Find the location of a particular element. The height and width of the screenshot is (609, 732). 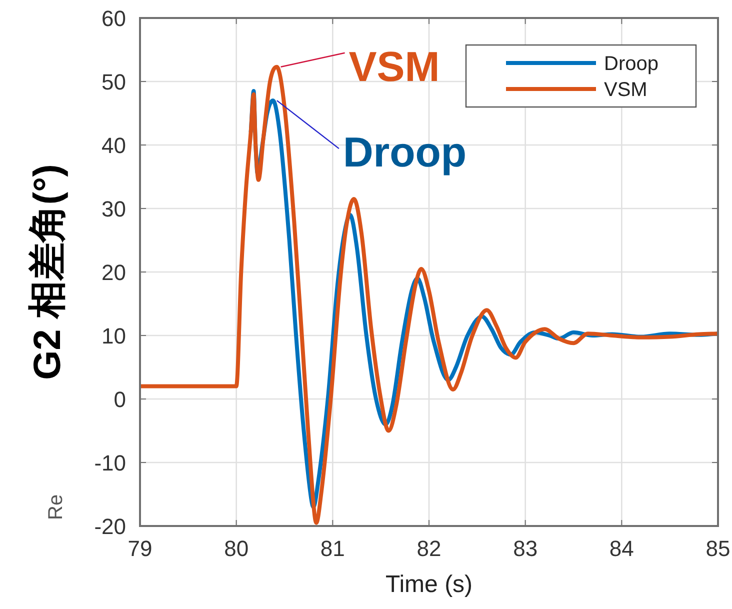

x-tick-label: 82 is located at coordinates (429, 548).